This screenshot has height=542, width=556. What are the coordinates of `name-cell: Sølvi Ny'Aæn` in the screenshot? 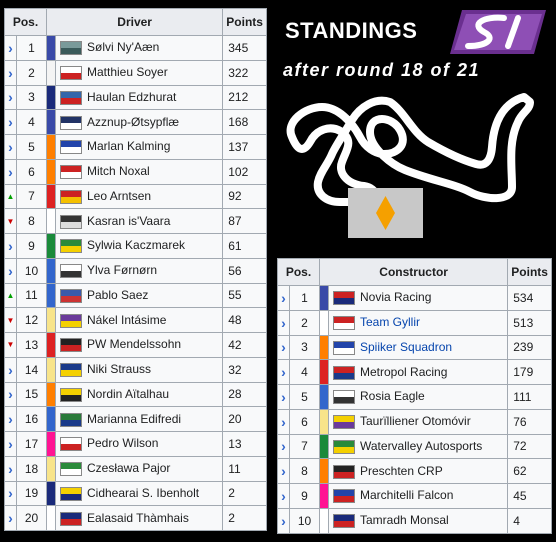 It's located at (139, 48).